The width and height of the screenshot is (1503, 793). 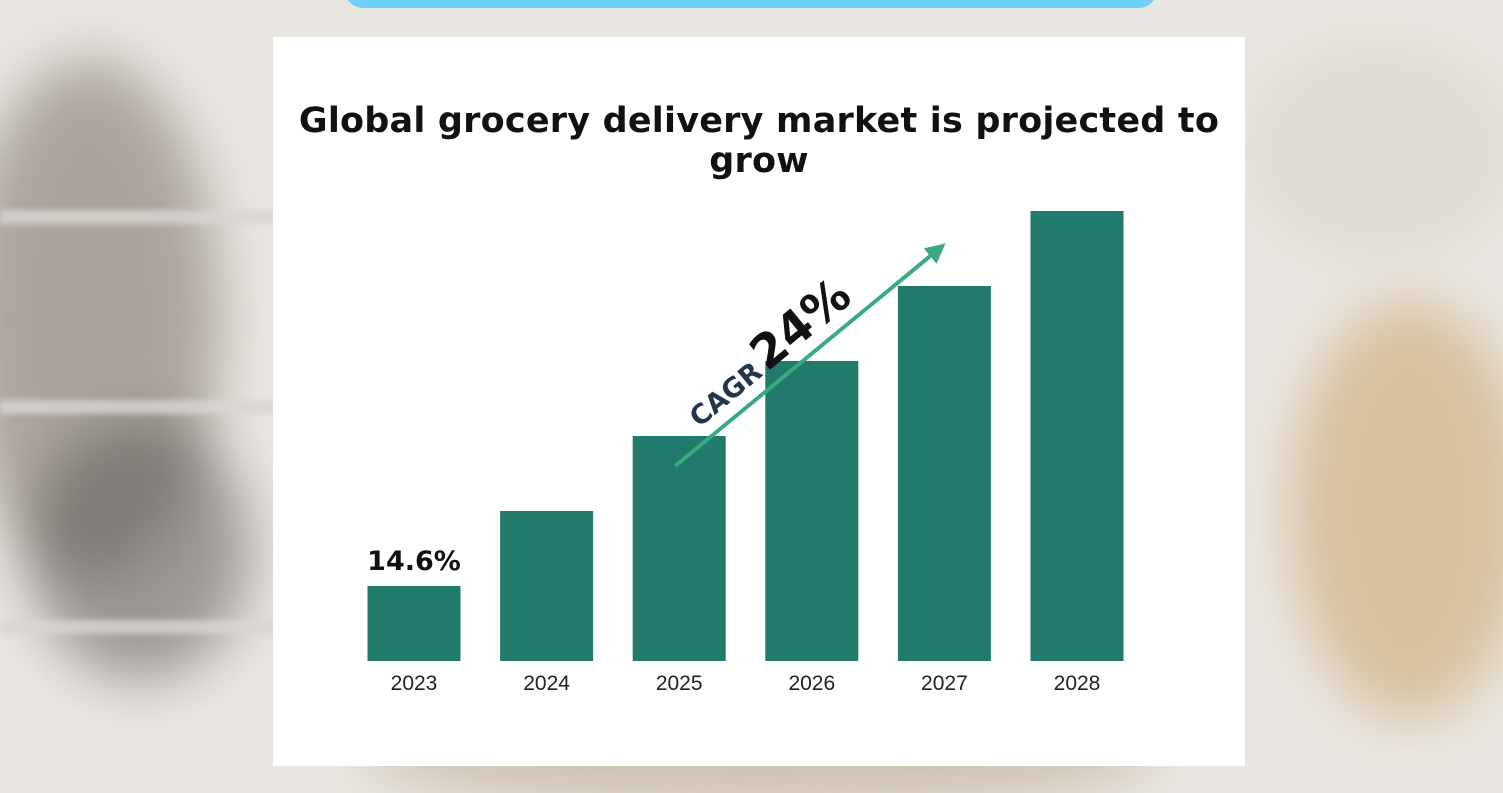 I want to click on bar-2024, so click(x=547, y=586).